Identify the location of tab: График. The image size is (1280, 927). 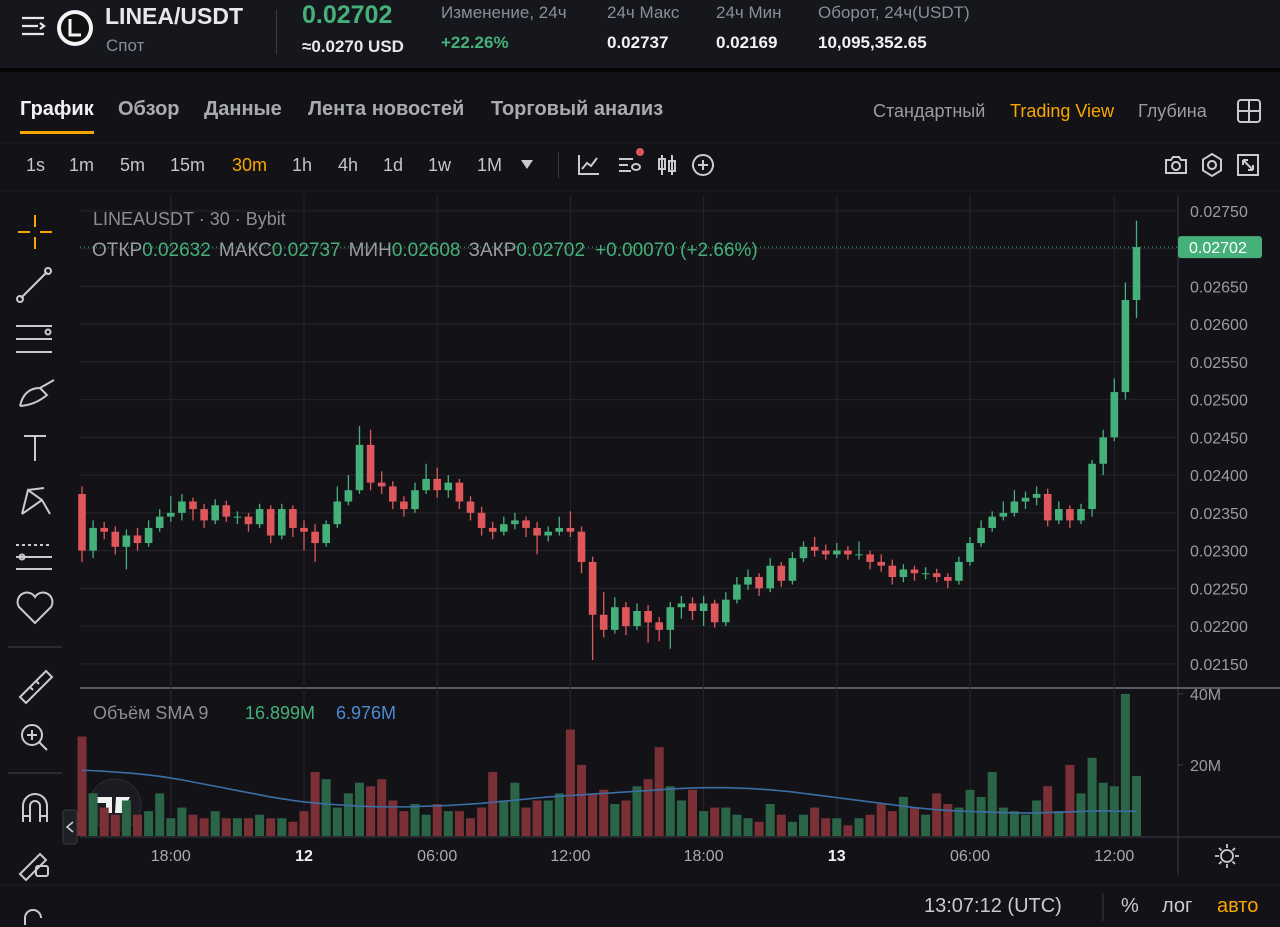
(57, 109).